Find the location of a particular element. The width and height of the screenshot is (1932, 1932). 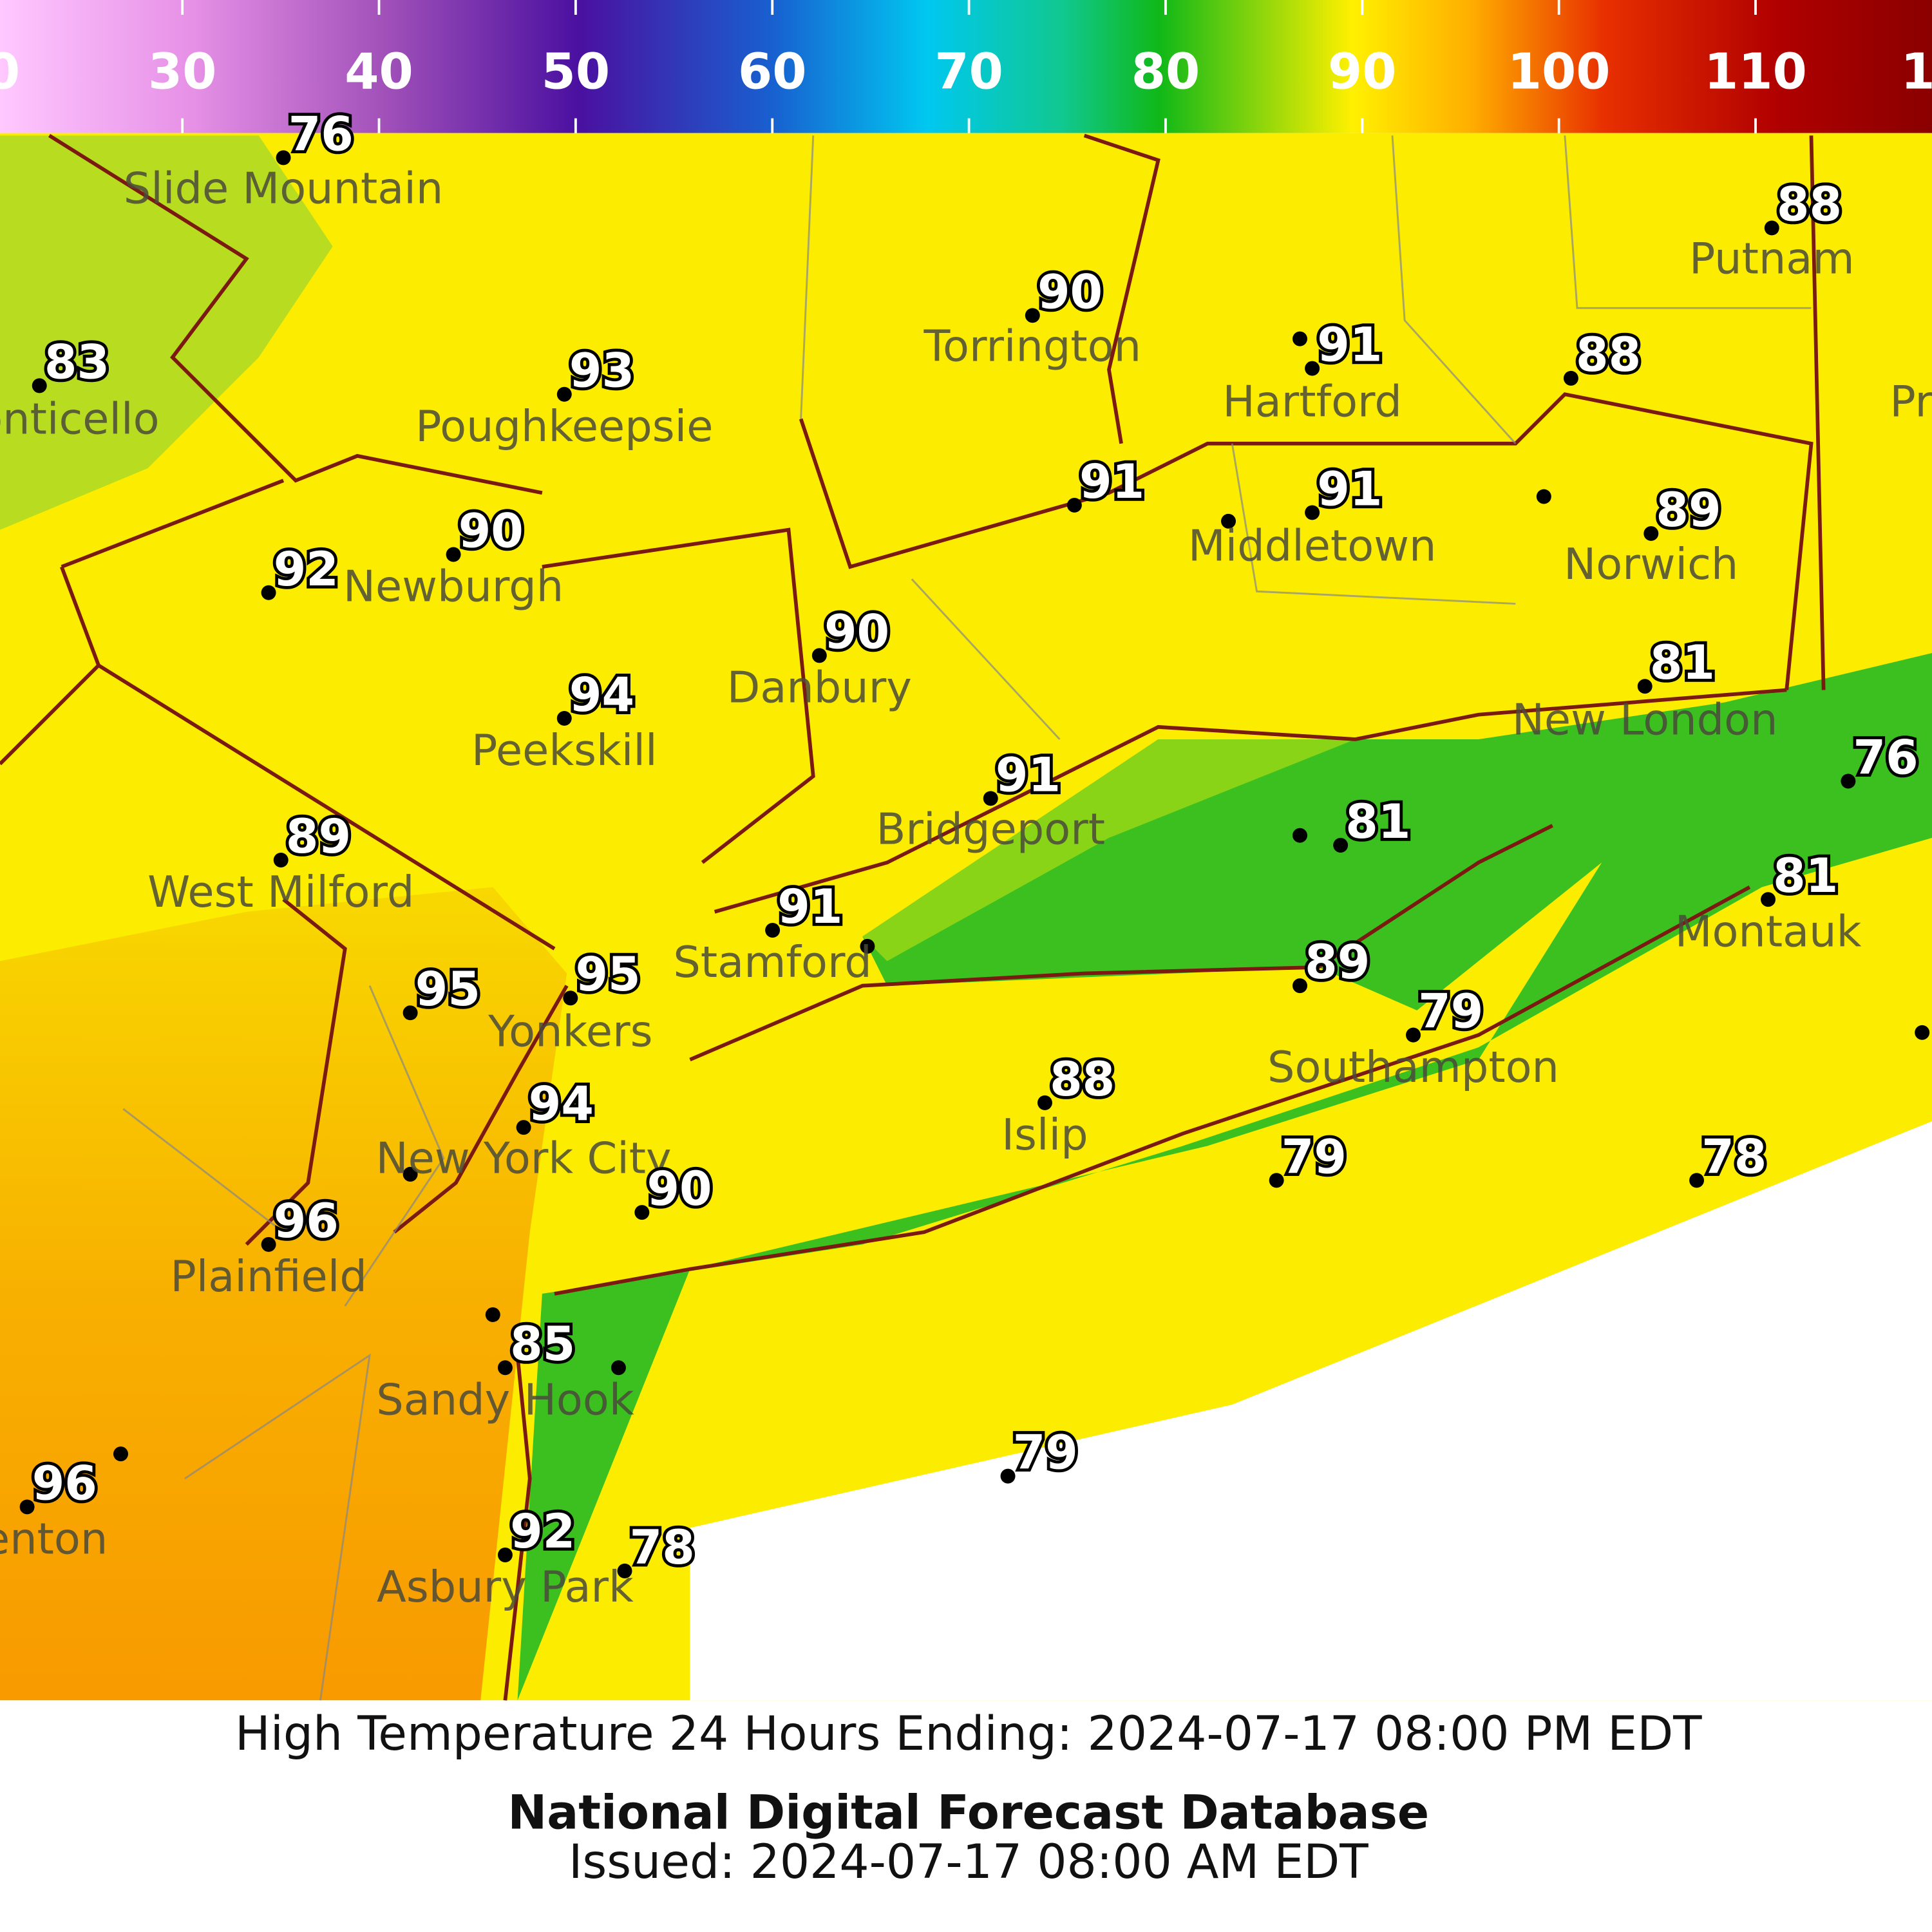

place-name: Norwich is located at coordinates (1651, 564).